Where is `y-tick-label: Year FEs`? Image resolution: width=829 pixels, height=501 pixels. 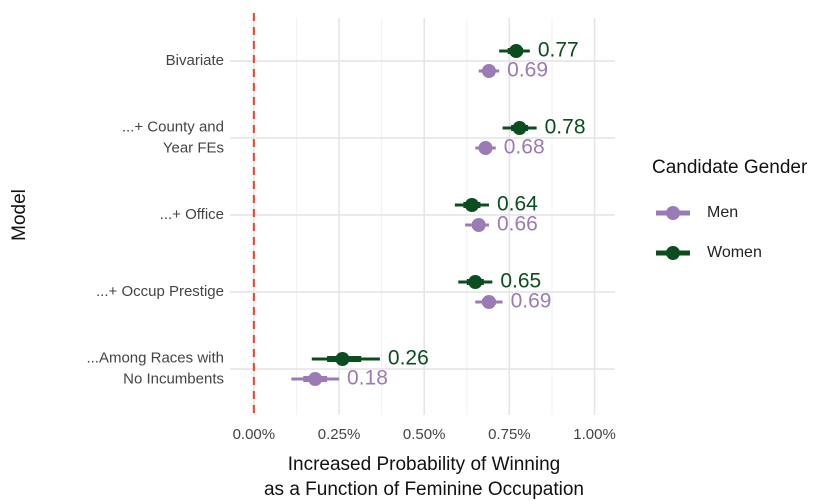 y-tick-label: Year FEs is located at coordinates (193, 147).